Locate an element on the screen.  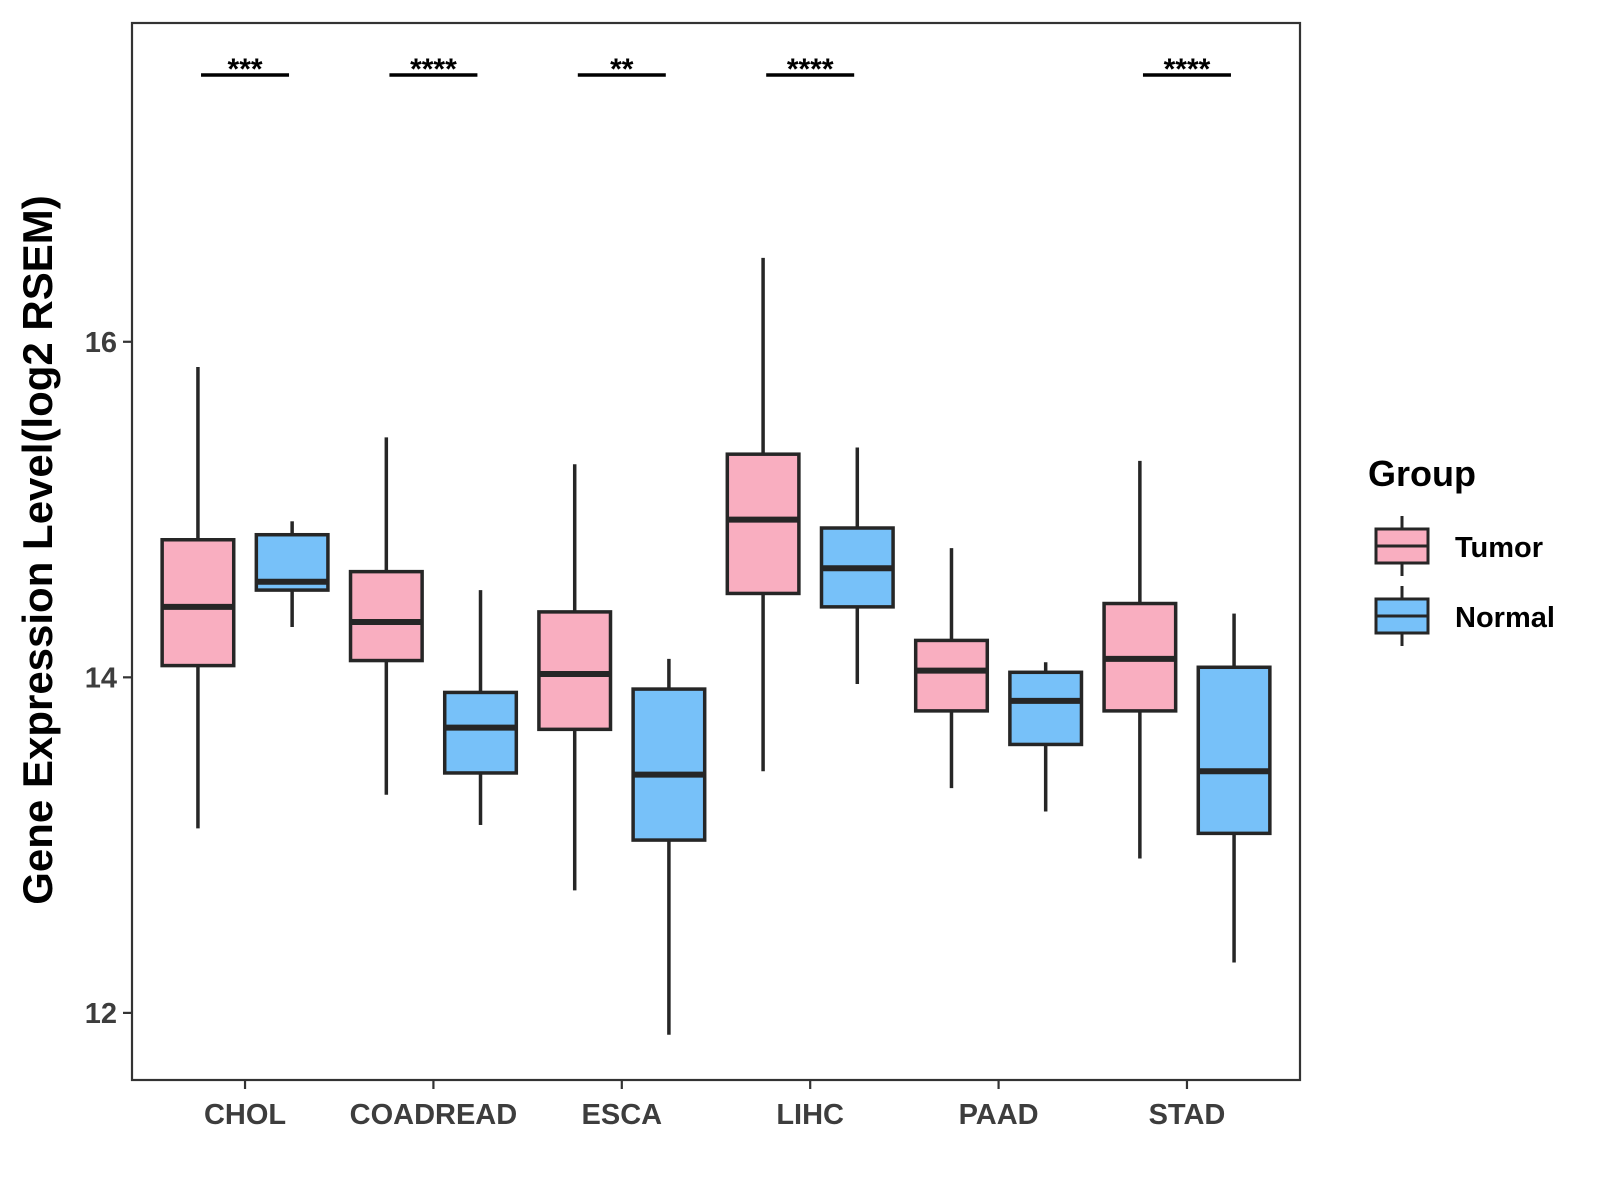
box-normal-coadread is located at coordinates (480, 707).